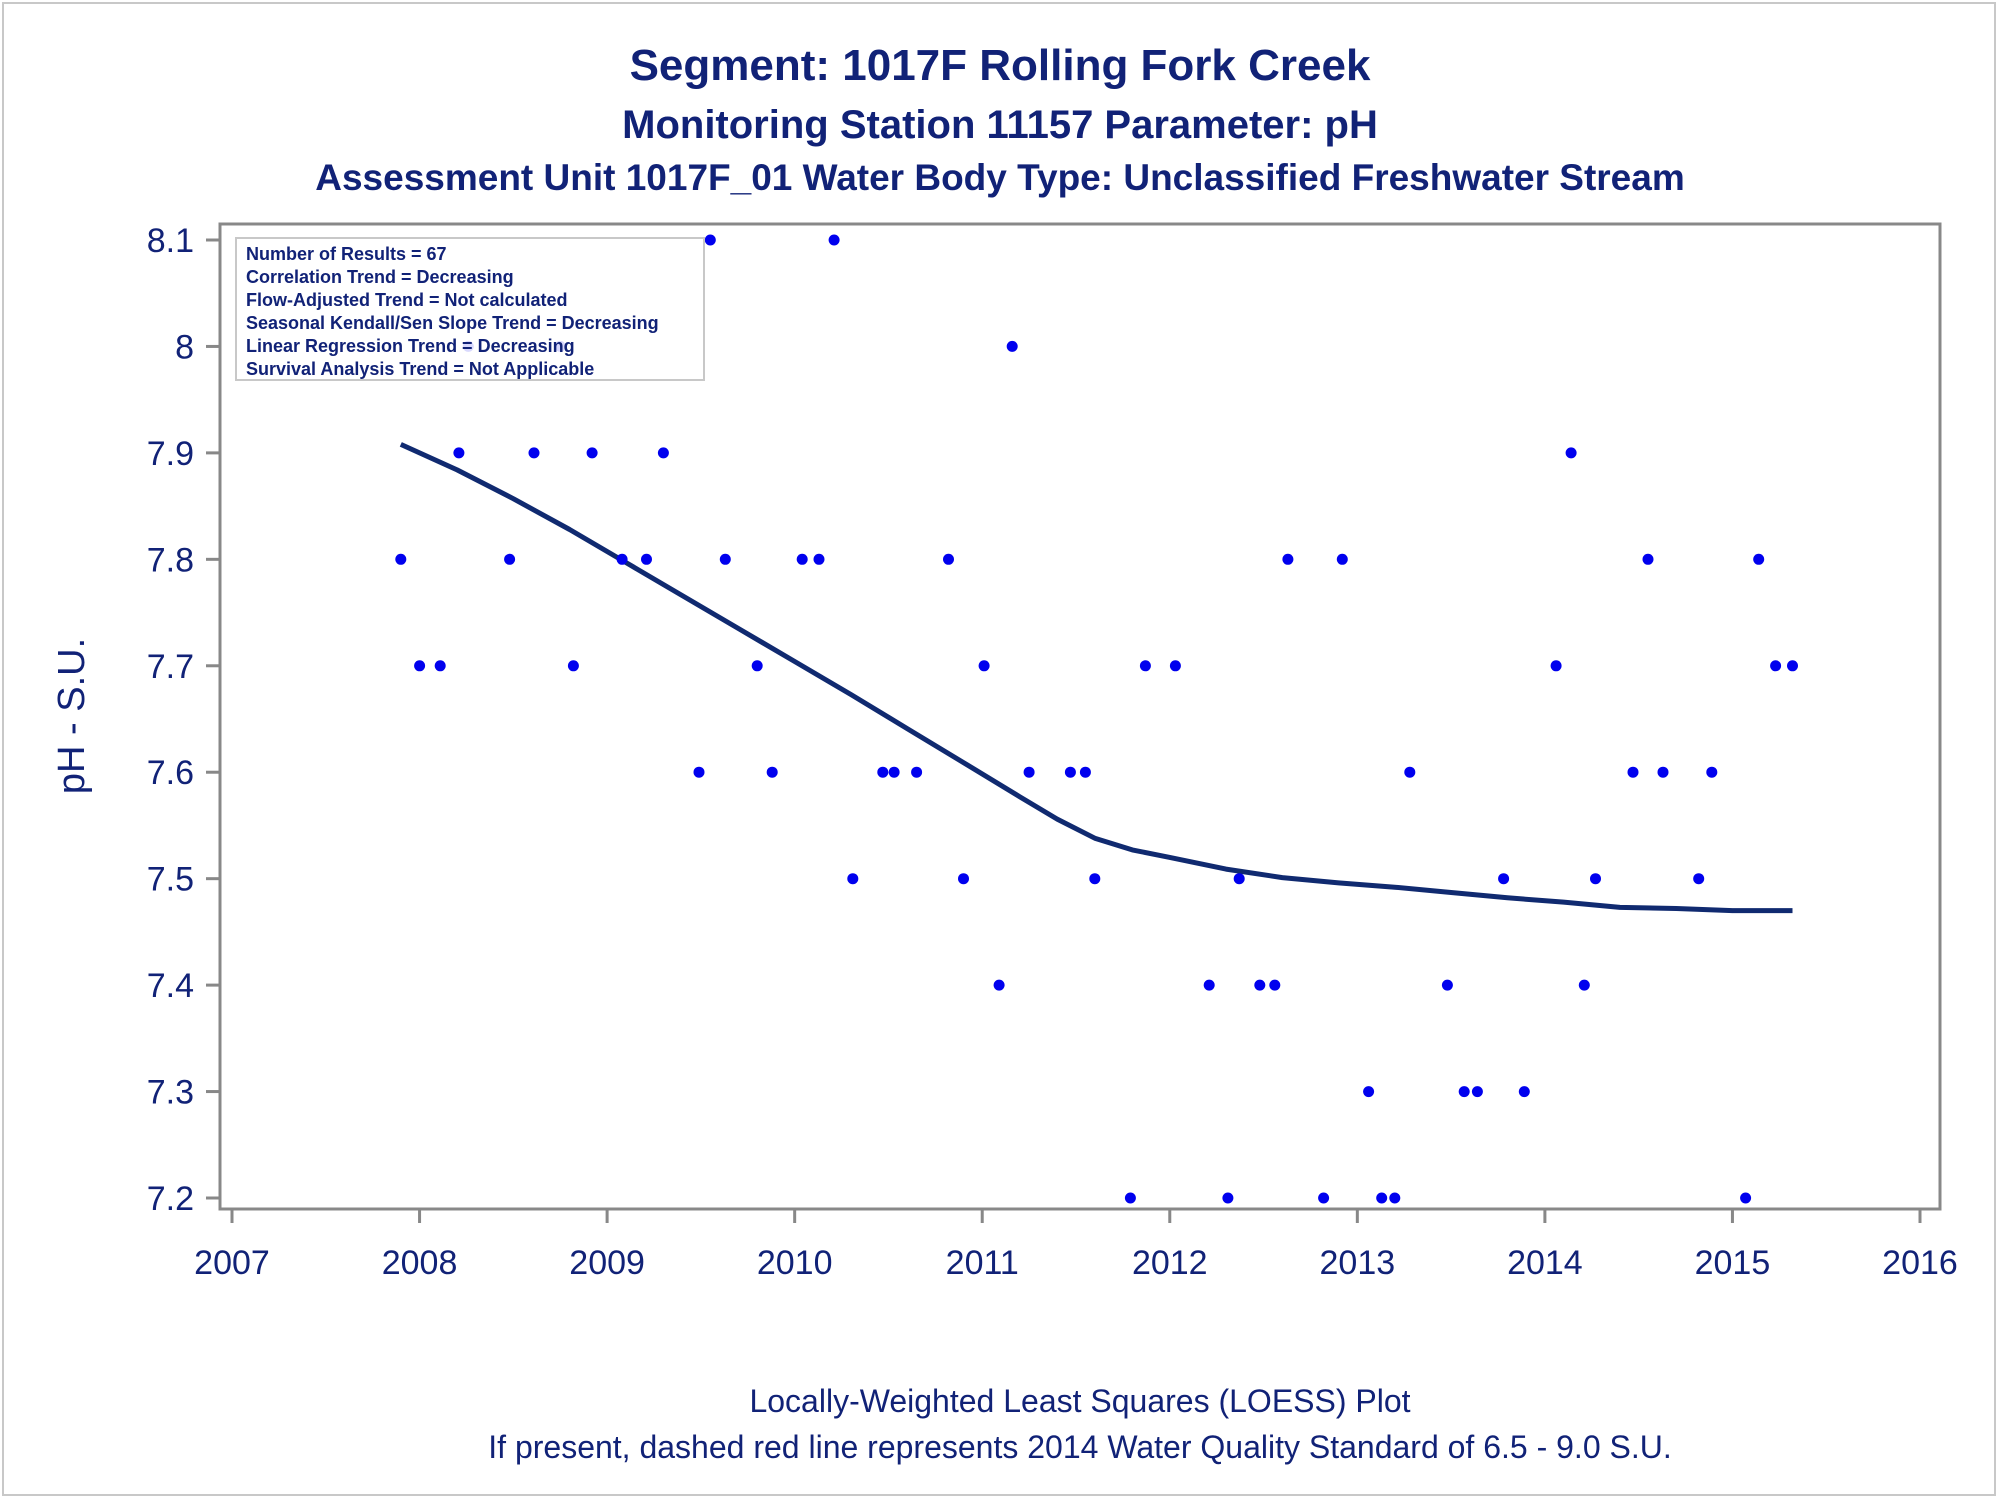 The width and height of the screenshot is (2000, 1500). Describe the element at coordinates (170, 880) in the screenshot. I see `y-tick-label: 7.5` at that location.